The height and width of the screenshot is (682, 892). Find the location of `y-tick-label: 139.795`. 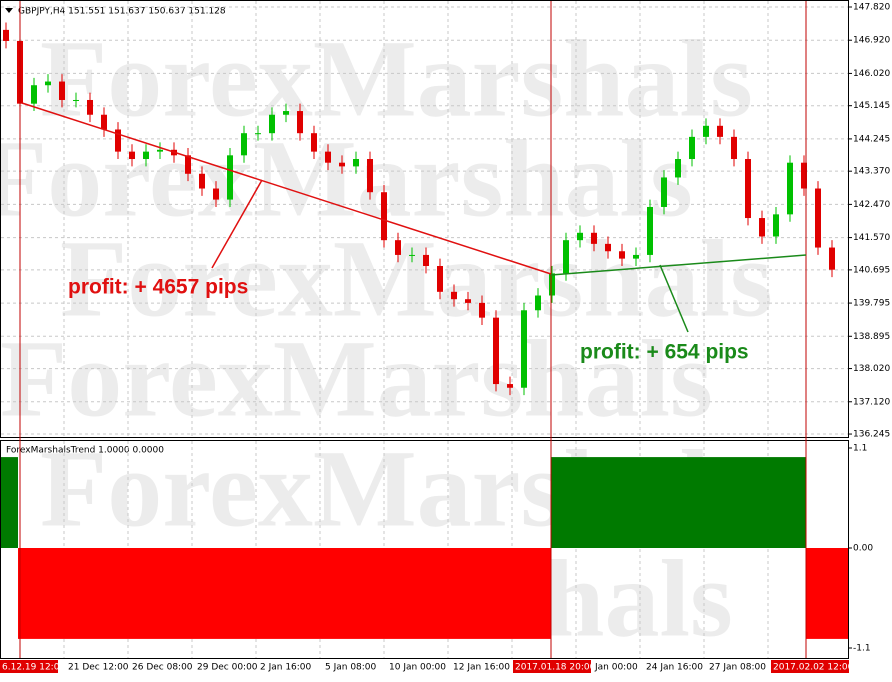

y-tick-label: 139.795 is located at coordinates (871, 304).